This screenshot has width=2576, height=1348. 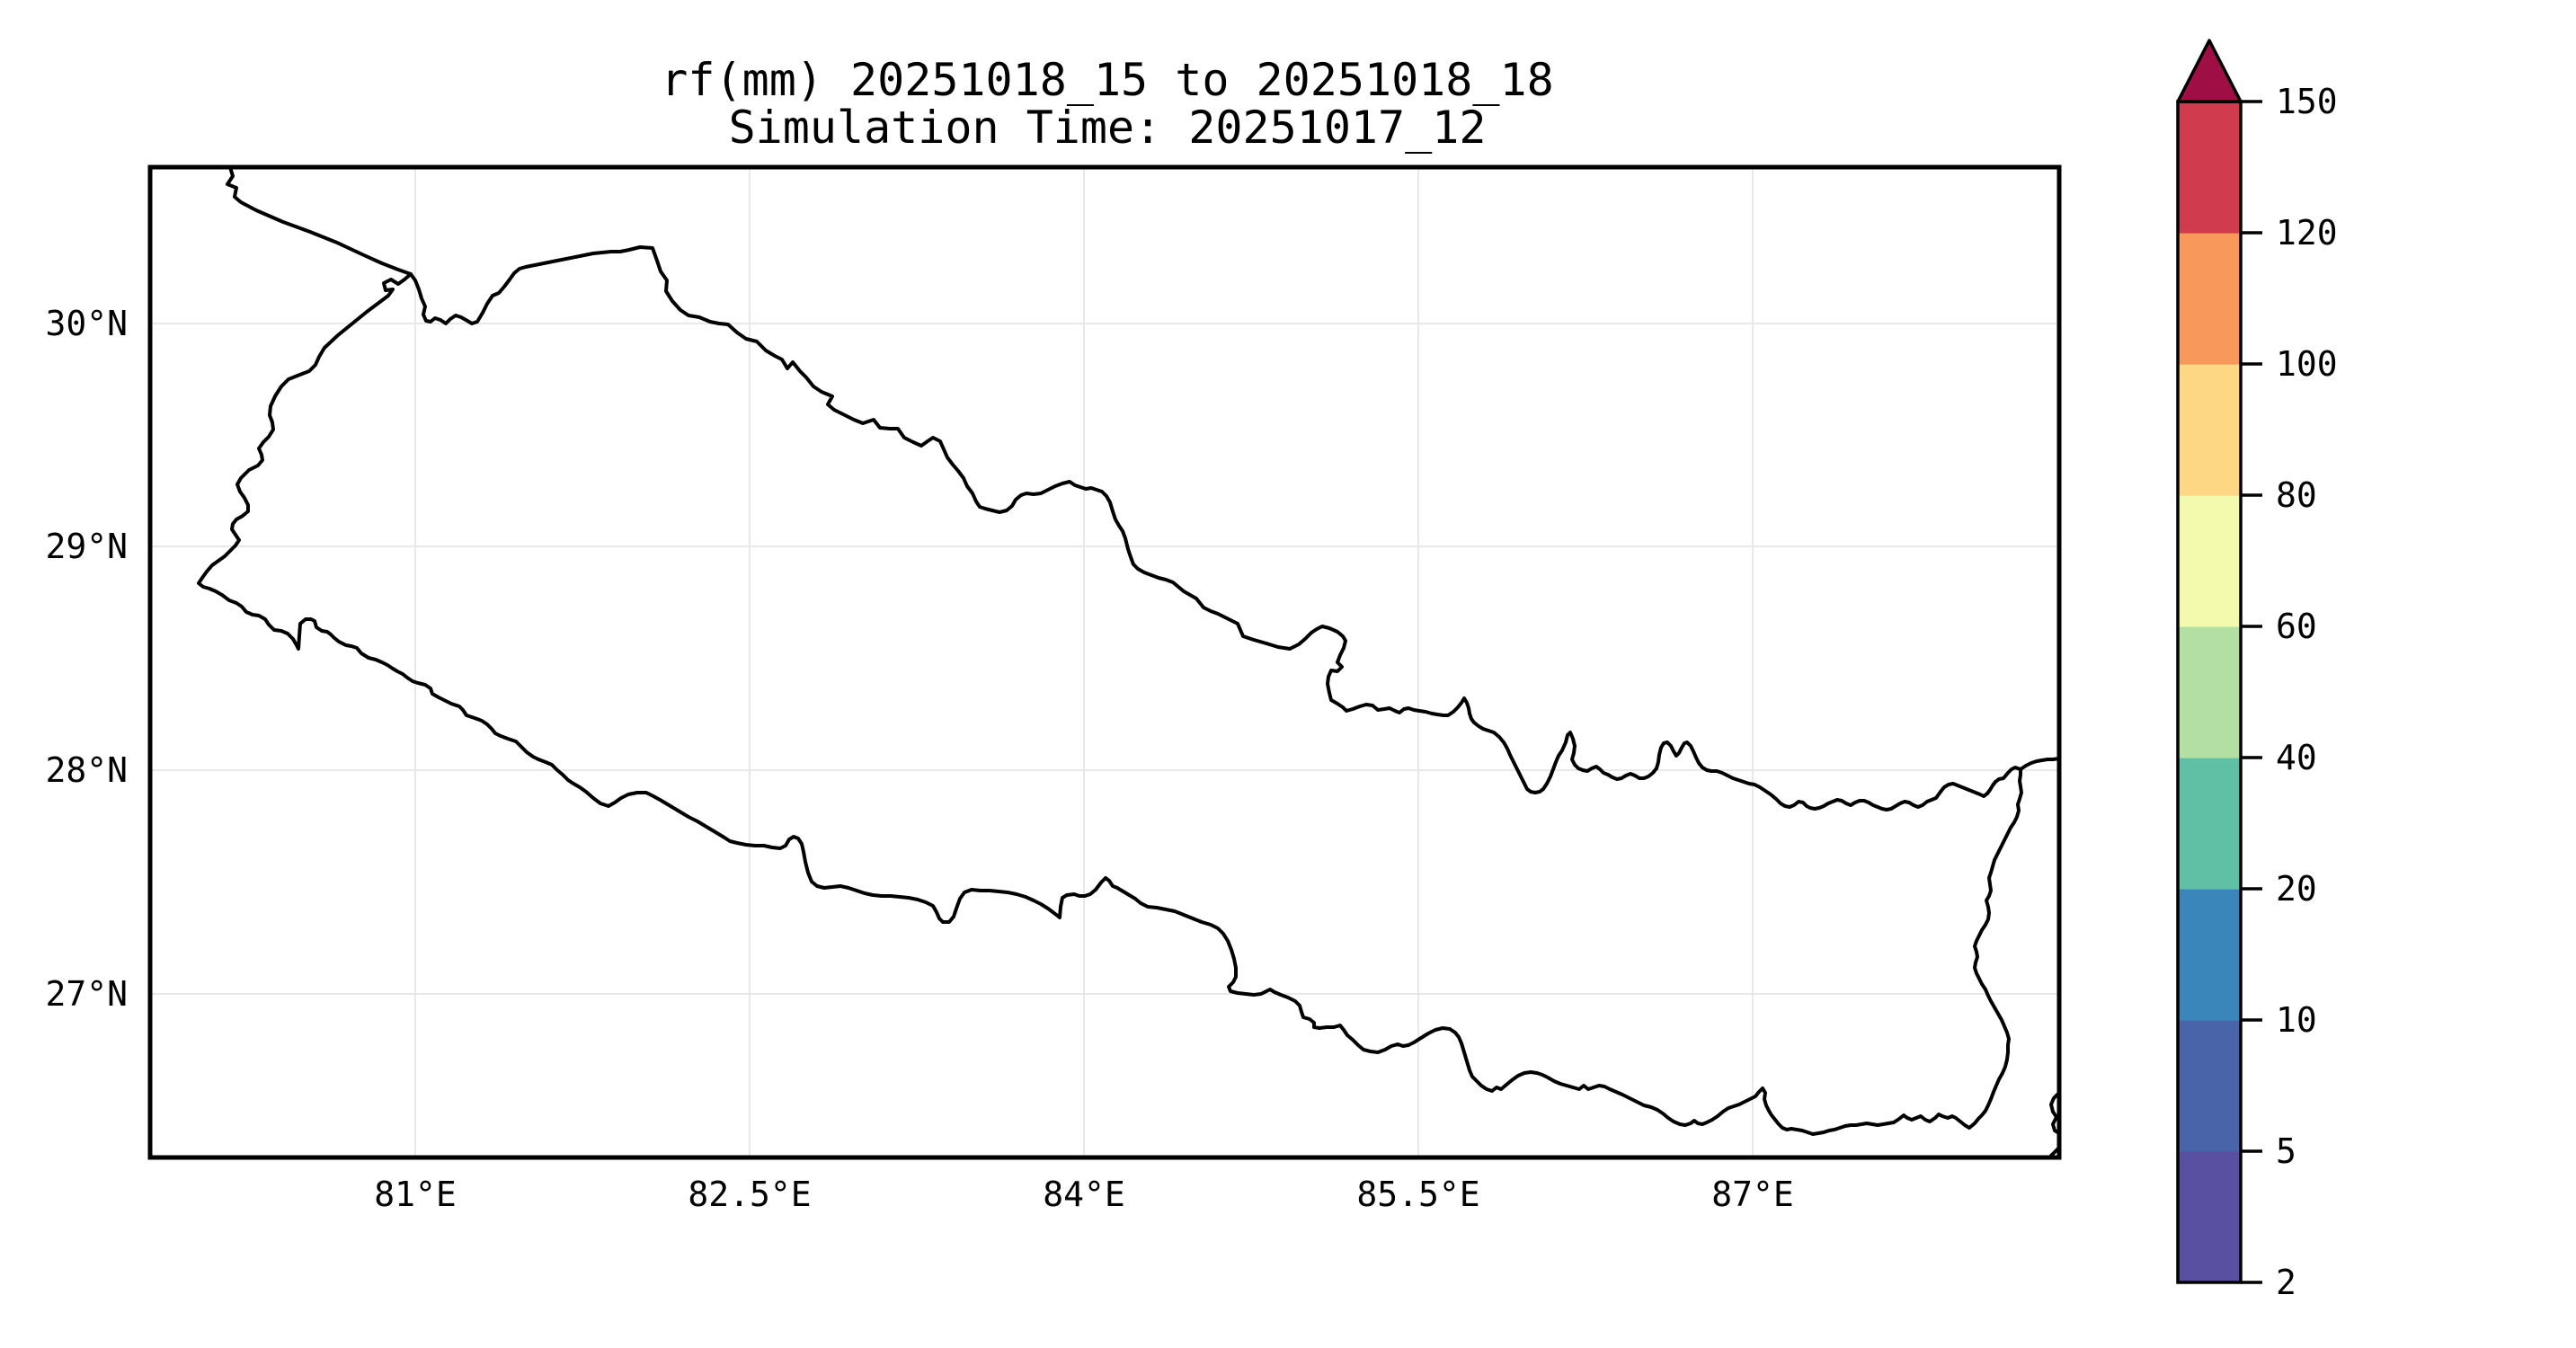 I want to click on longitude-tick-label: 82.5°E, so click(x=749, y=1194).